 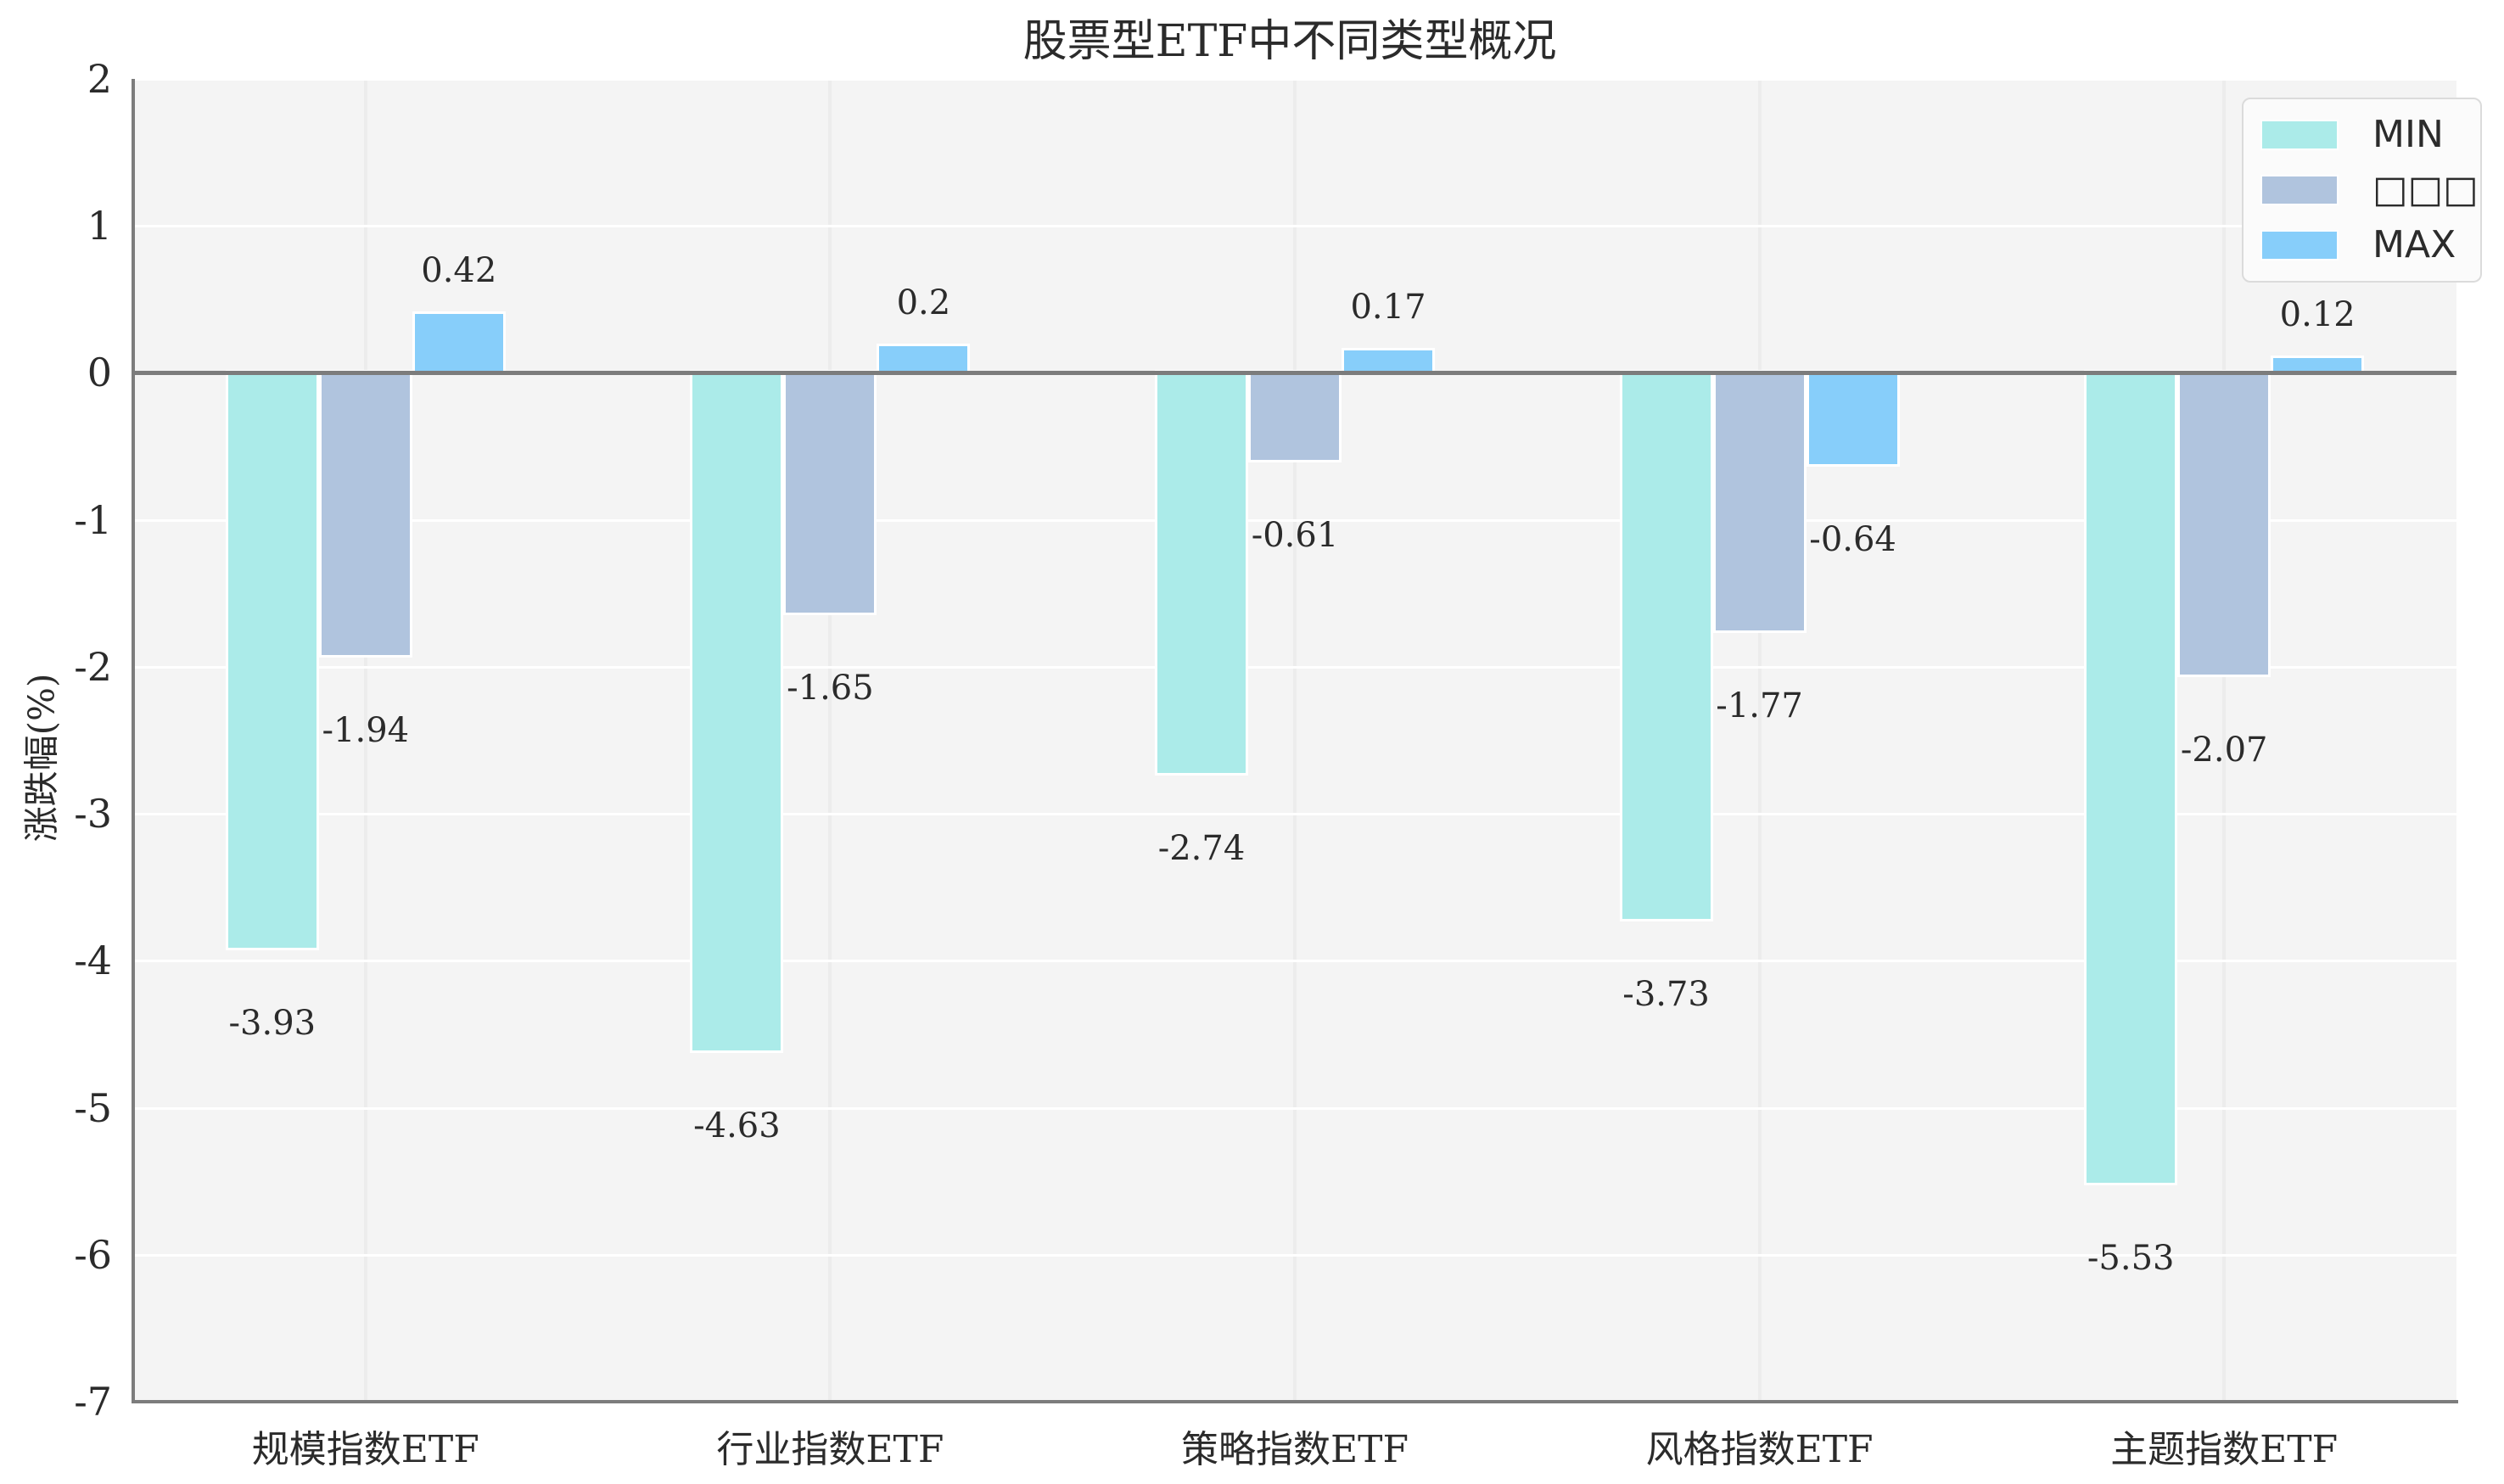 What do you see at coordinates (2425, 189) in the screenshot?
I see `legend-item-label: □□□` at bounding box center [2425, 189].